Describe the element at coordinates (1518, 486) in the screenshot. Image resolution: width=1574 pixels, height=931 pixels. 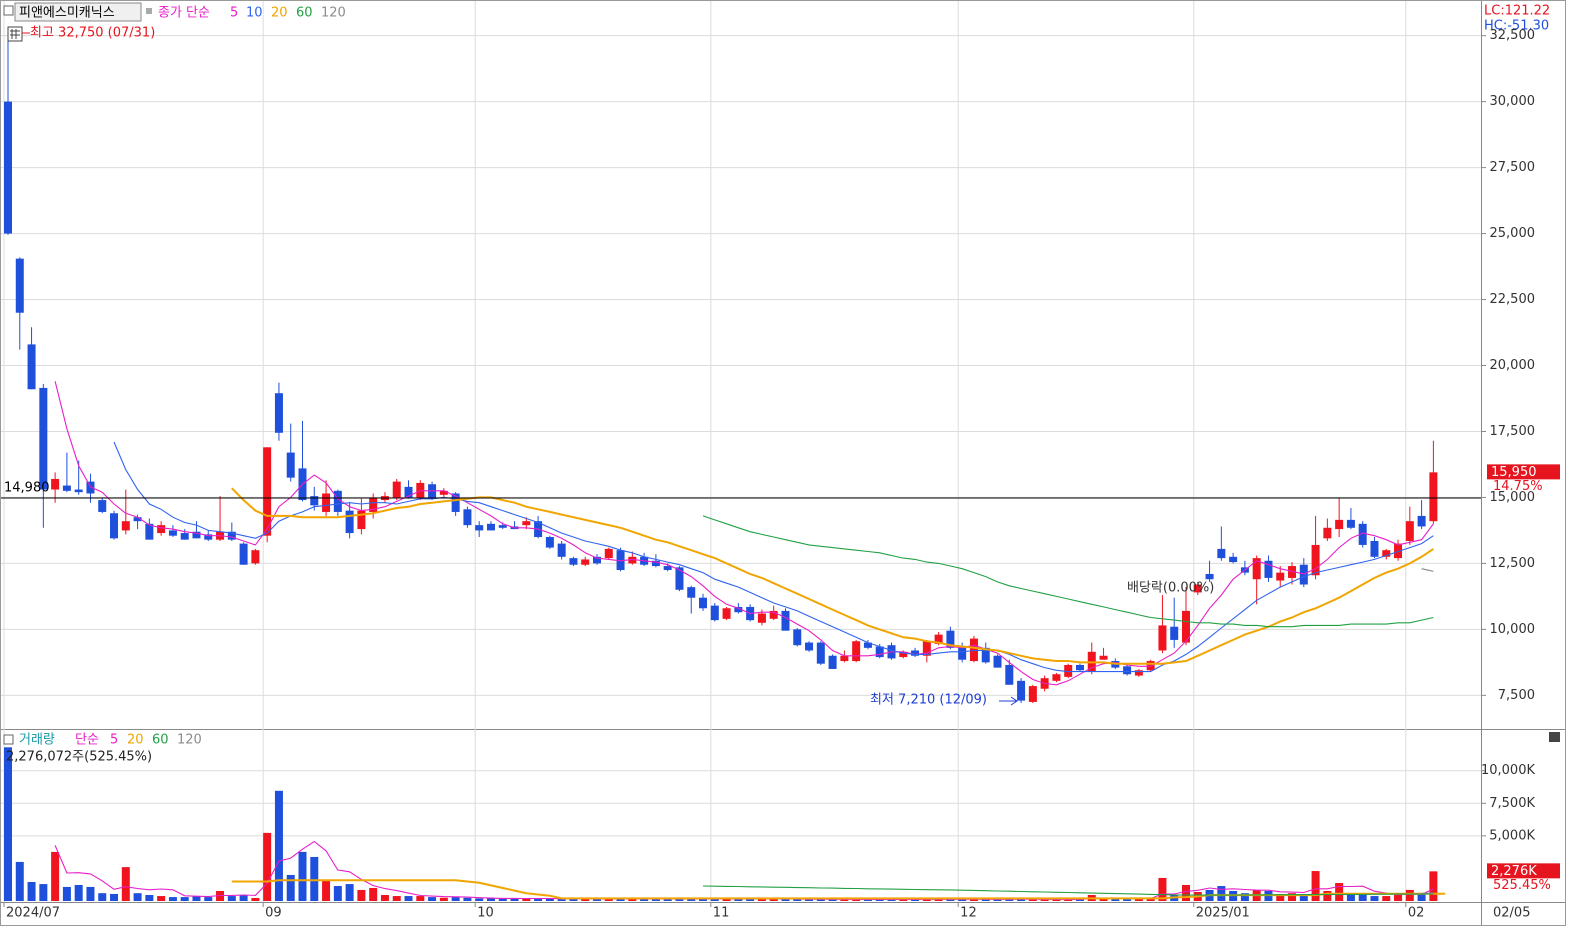
I see `change-label: 14.75%` at that location.